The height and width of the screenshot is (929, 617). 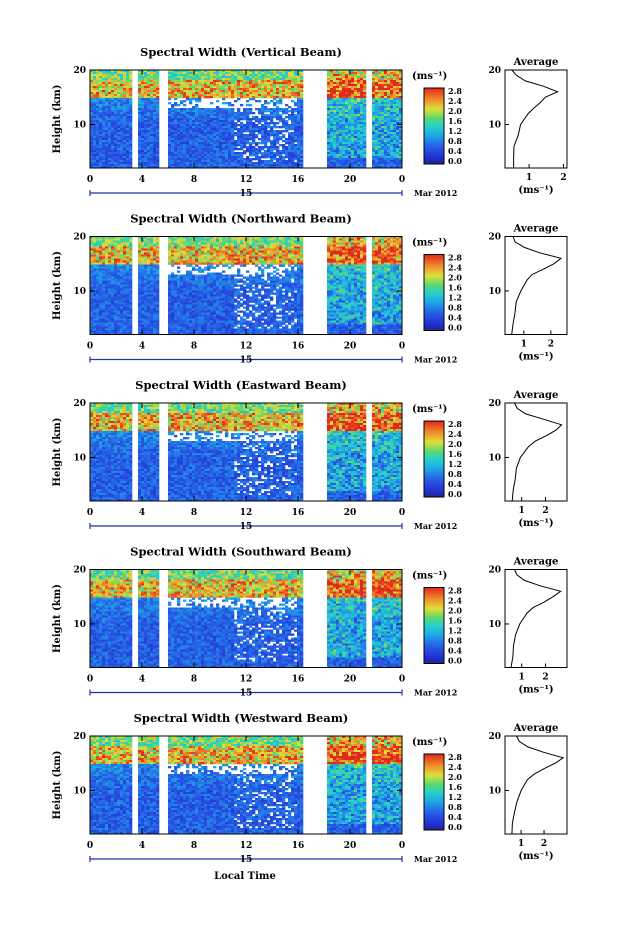 What do you see at coordinates (535, 118) in the screenshot?
I see `average-line` at bounding box center [535, 118].